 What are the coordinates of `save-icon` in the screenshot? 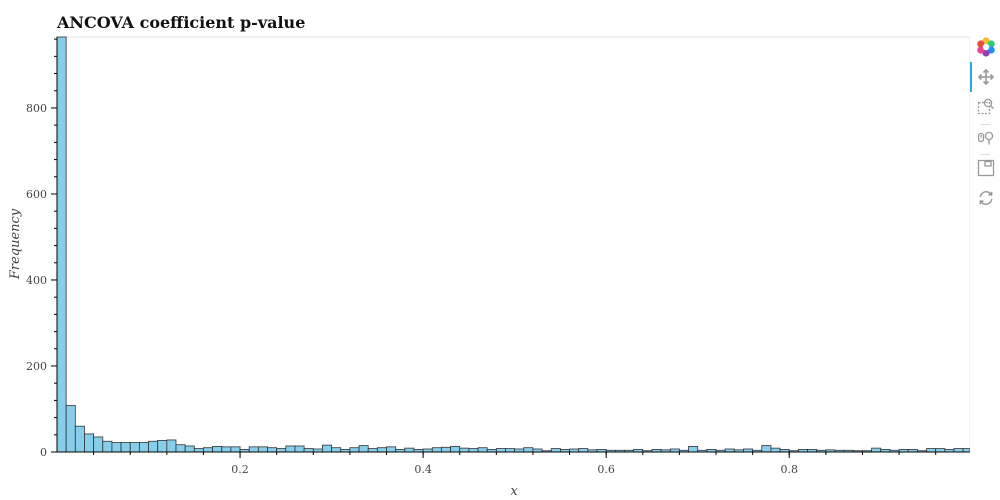 It's located at (986, 168).